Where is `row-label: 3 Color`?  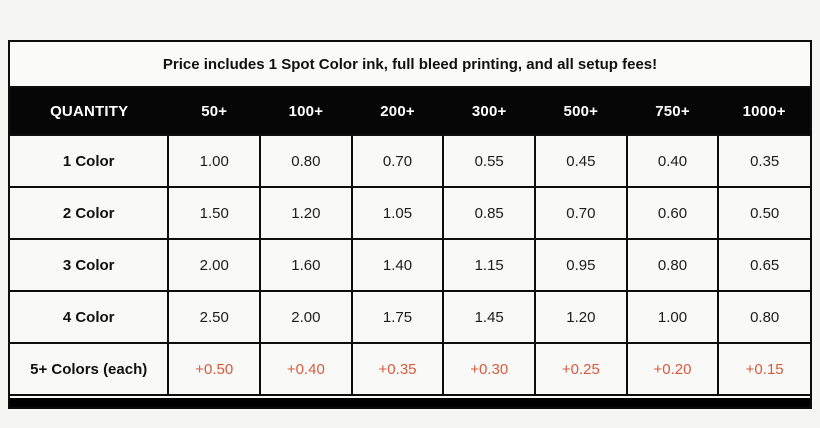
row-label: 3 Color is located at coordinates (90, 265).